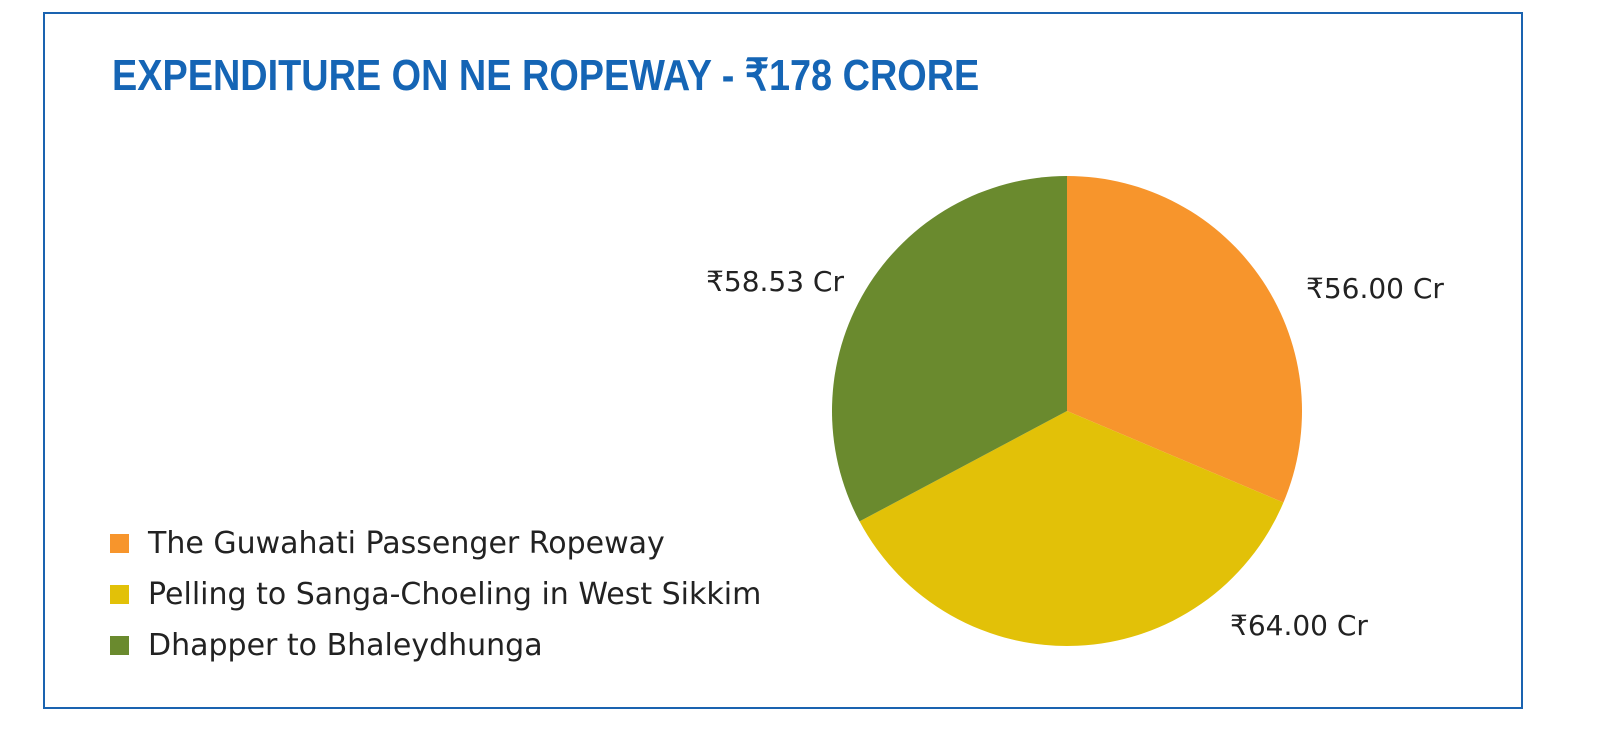 The width and height of the screenshot is (1600, 743). What do you see at coordinates (1375, 288) in the screenshot?
I see `slice-data-label-1: ₹56.00 Cr` at bounding box center [1375, 288].